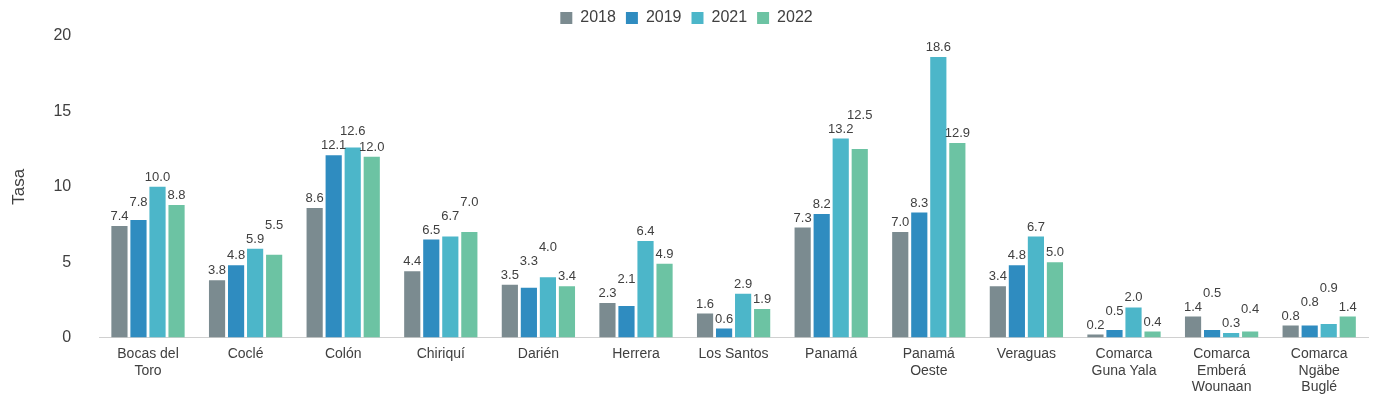  What do you see at coordinates (18, 186) in the screenshot?
I see `y-axis-title: Tasa` at bounding box center [18, 186].